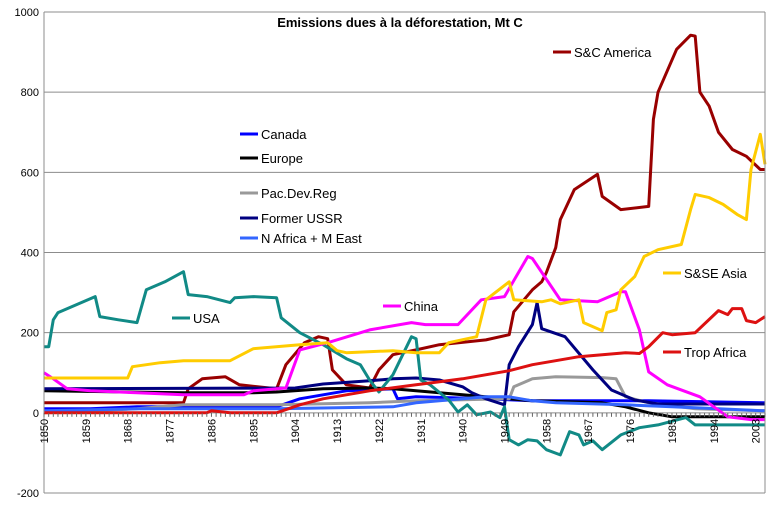  What do you see at coordinates (45, 431) in the screenshot?
I see `x-tick-label: 1850` at bounding box center [45, 431].